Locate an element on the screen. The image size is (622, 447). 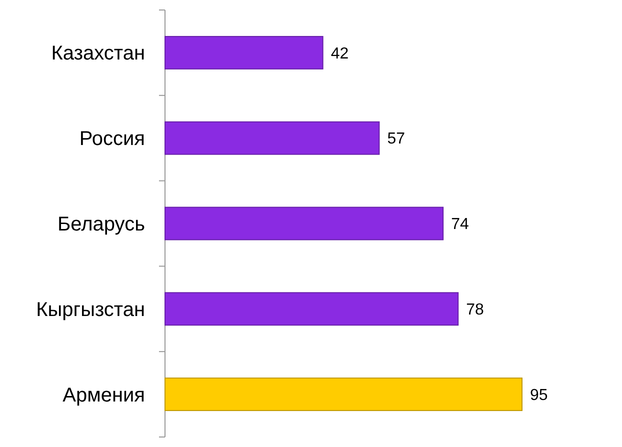
y-tick-label: Россия is located at coordinates (112, 139).